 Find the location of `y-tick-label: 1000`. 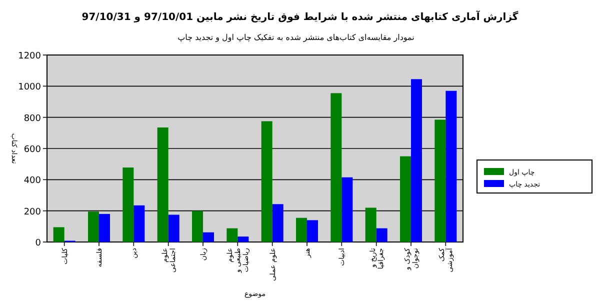

y-tick-label: 1000 is located at coordinates (30, 87).